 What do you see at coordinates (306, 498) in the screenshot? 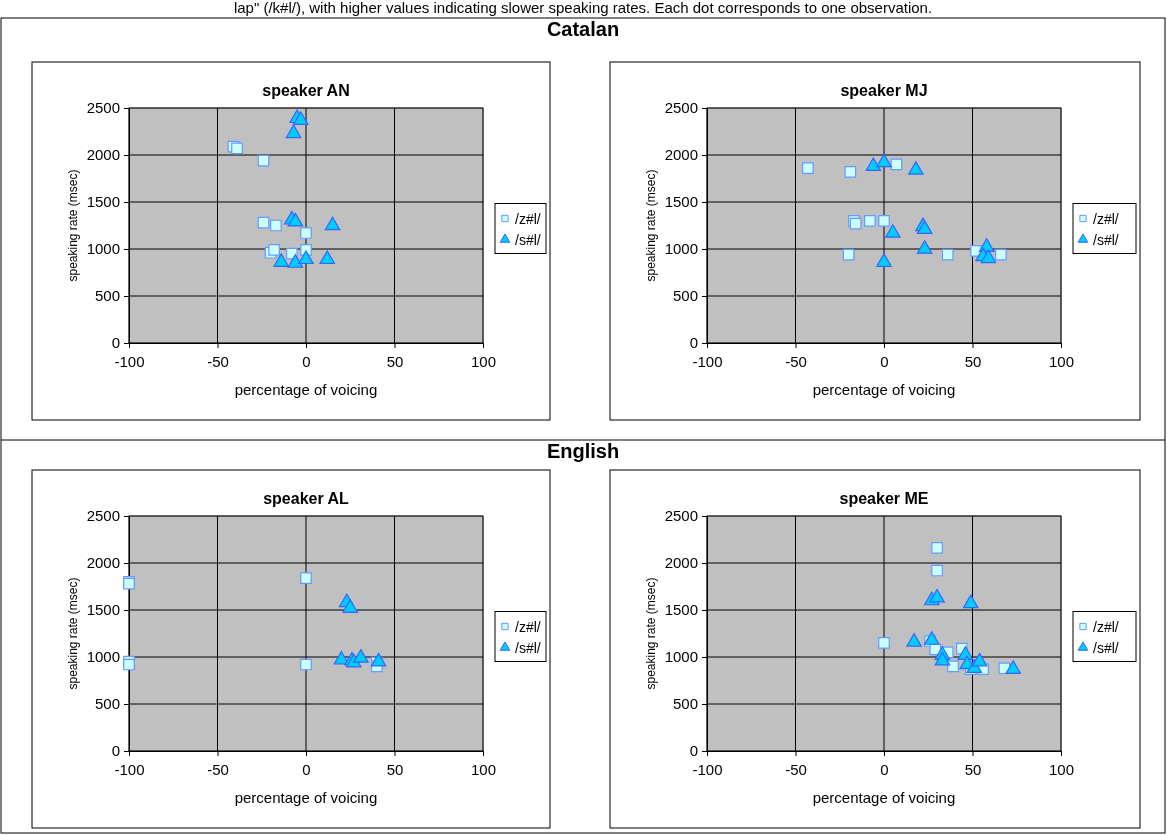
I see `chart-title: speaker AL` at bounding box center [306, 498].